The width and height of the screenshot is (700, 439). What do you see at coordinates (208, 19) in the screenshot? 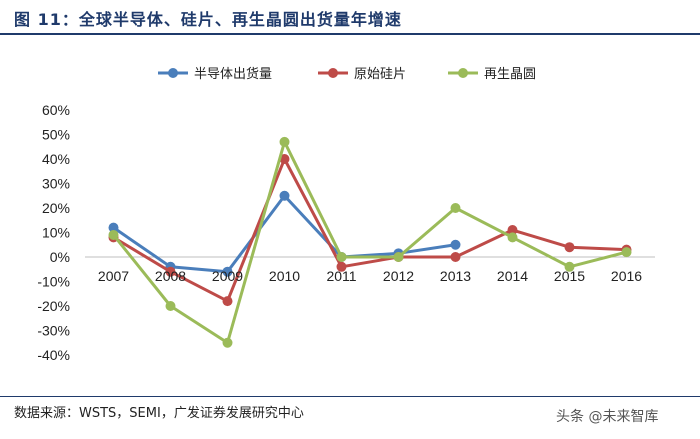
I see `figure-title: 图 11：全球半导体、硅片、再生晶圆出货量年增速` at bounding box center [208, 19].